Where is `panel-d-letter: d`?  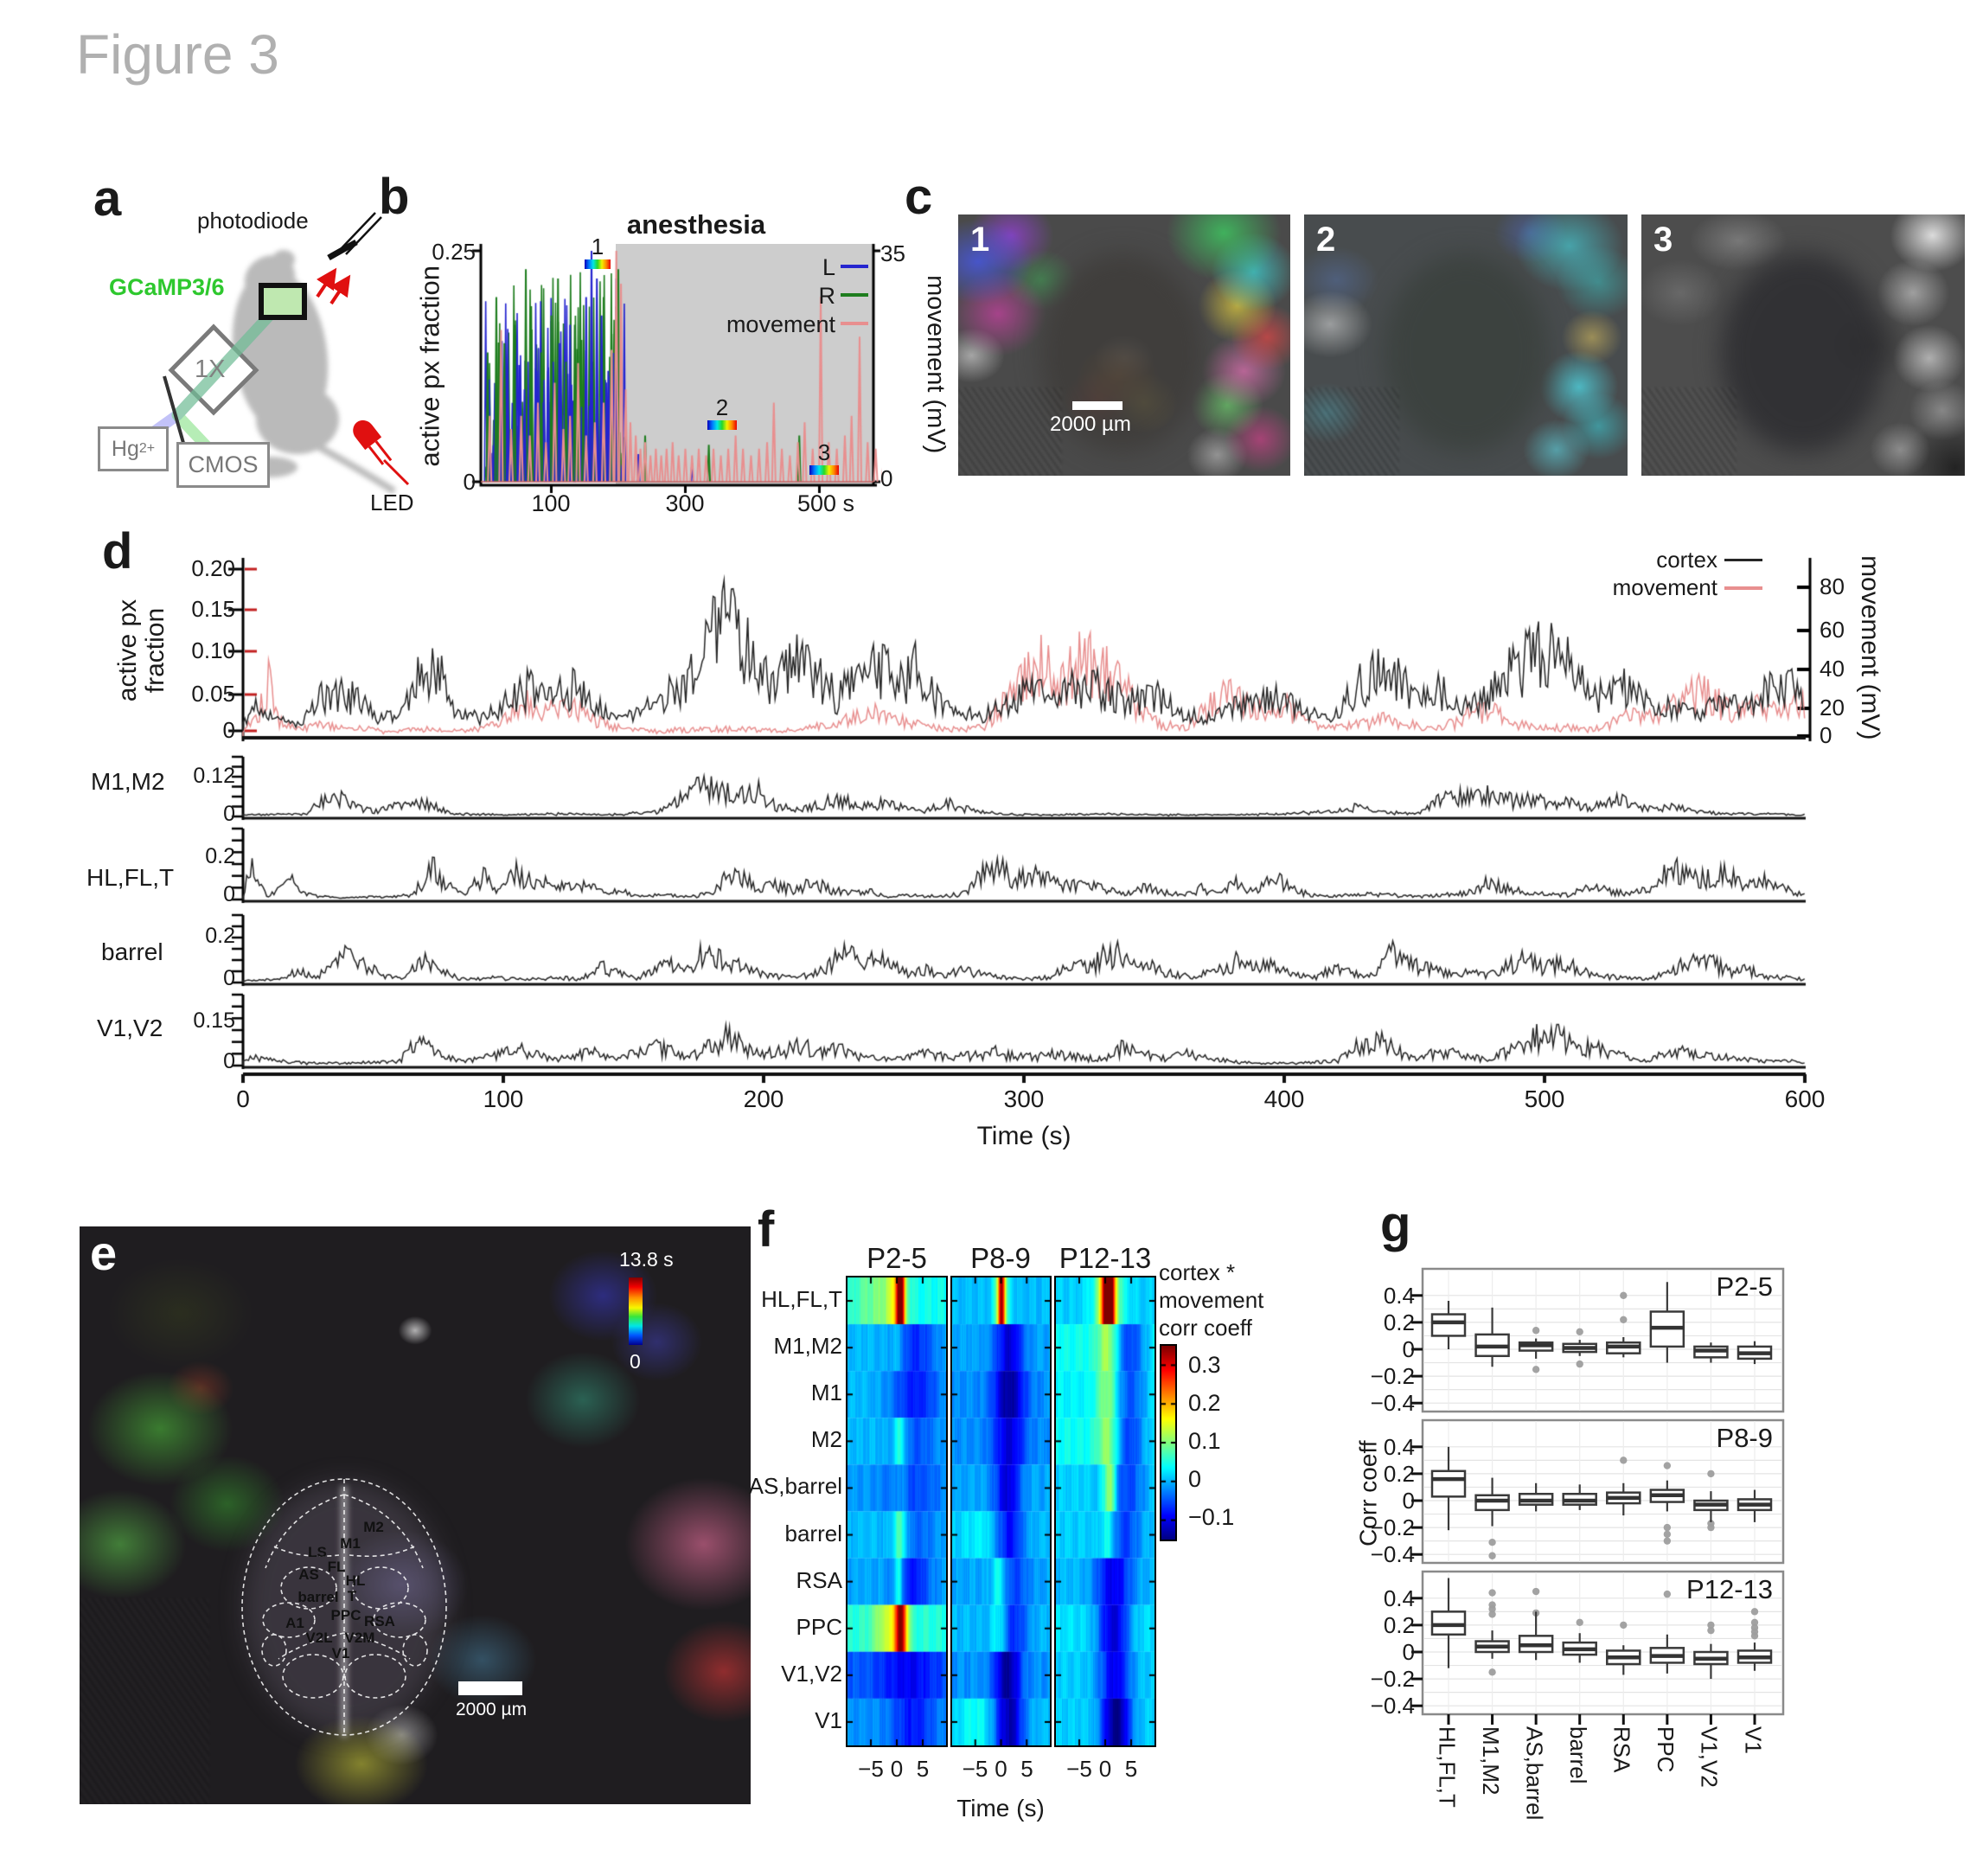 panel-d-letter: d is located at coordinates (117, 551).